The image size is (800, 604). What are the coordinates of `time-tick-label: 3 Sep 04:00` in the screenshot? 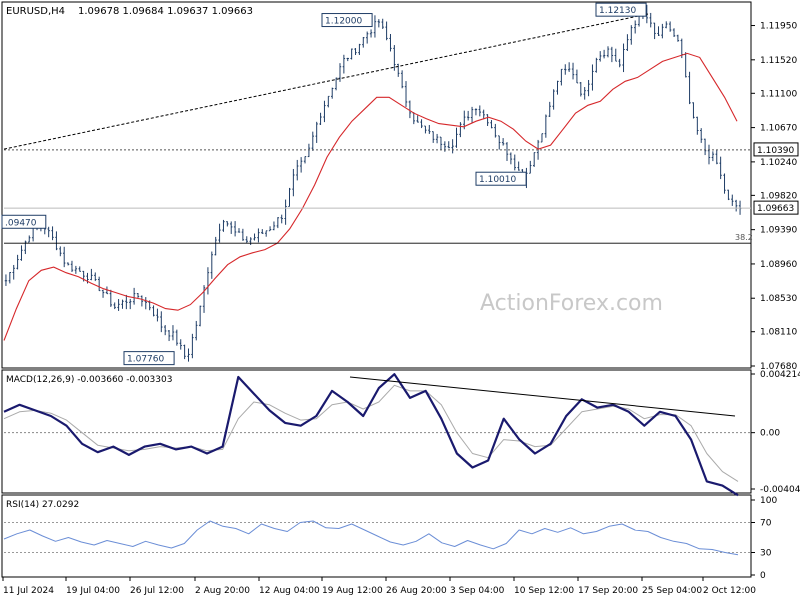 It's located at (477, 591).